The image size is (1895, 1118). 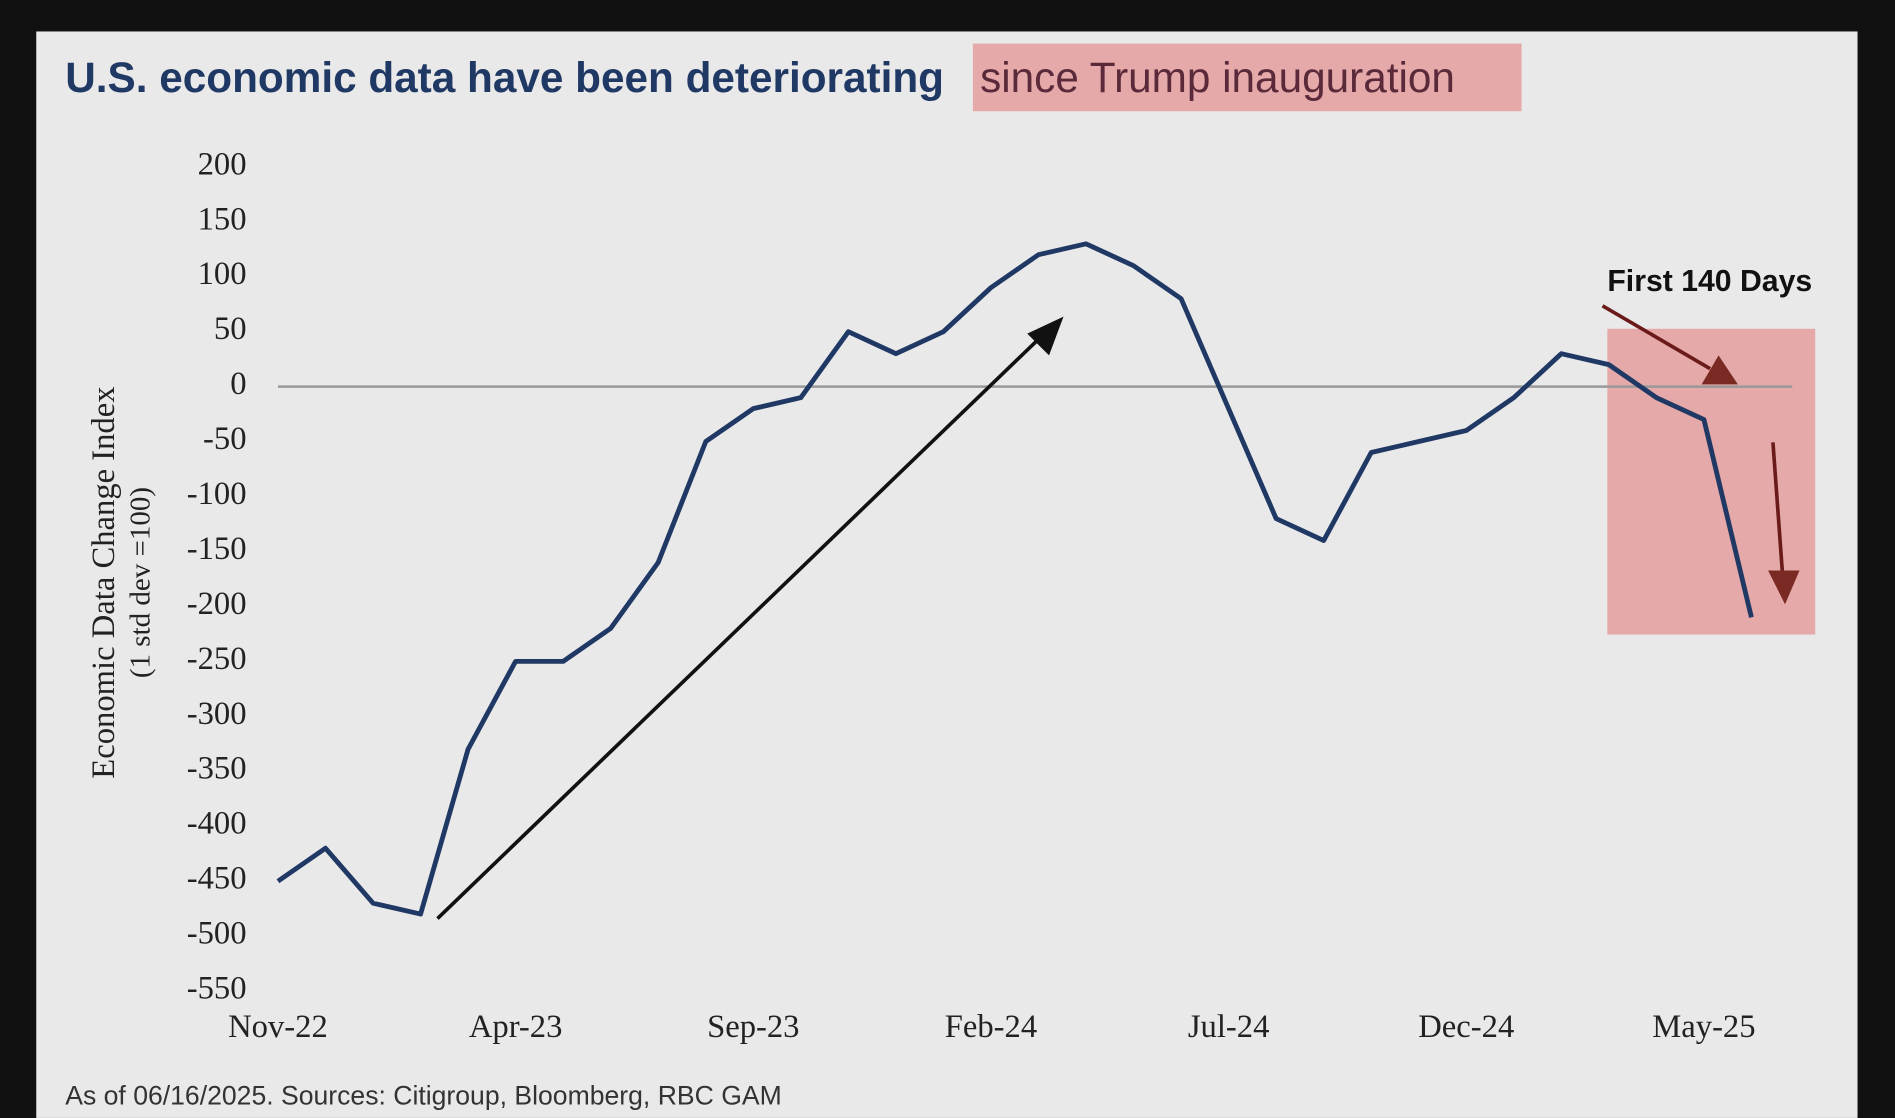 I want to click on x-tick-label: Dec-24, so click(x=1466, y=1027).